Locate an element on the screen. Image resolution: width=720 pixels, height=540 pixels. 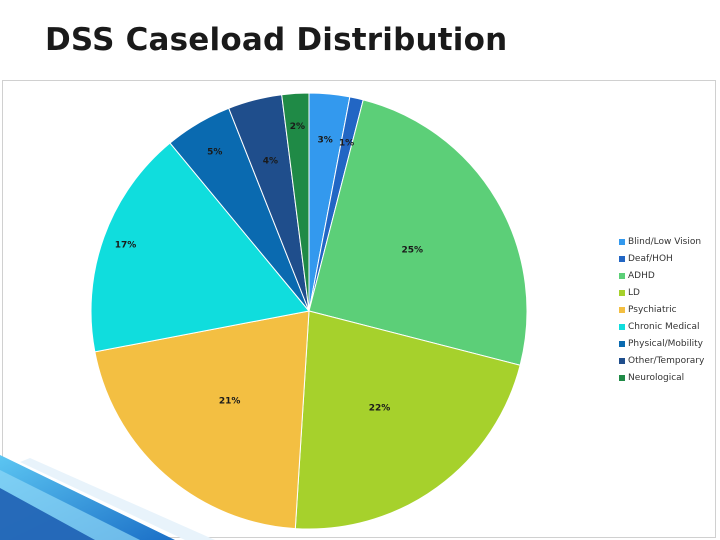
legend-item-chronic-medical: Chronic Medical is located at coordinates (664, 326).